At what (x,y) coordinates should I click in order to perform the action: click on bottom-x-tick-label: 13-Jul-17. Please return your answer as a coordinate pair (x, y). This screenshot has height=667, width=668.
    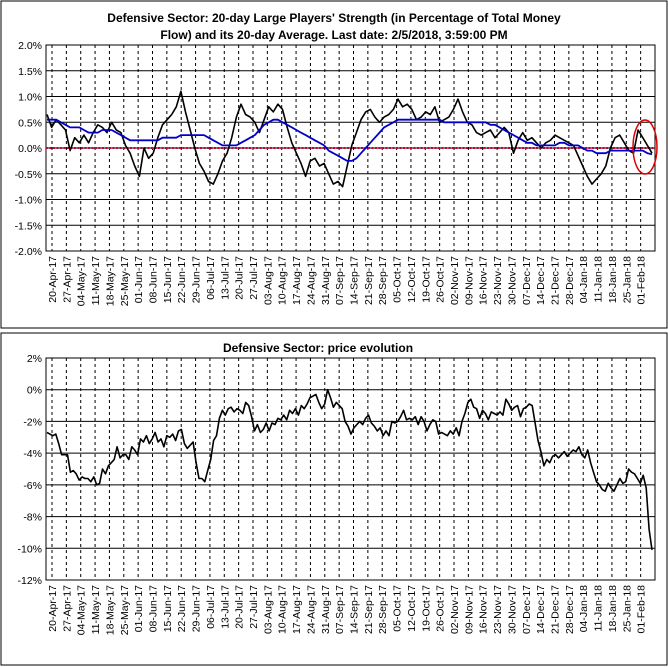
    Looking at the image, I should click on (225, 607).